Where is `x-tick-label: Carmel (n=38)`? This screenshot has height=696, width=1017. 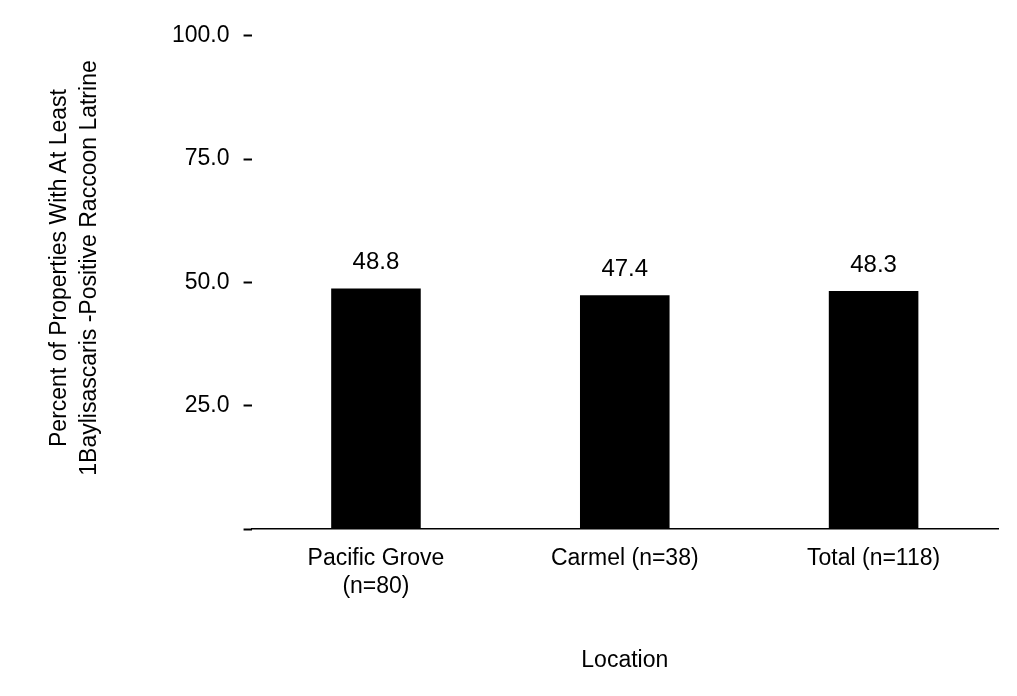 x-tick-label: Carmel (n=38) is located at coordinates (624, 557).